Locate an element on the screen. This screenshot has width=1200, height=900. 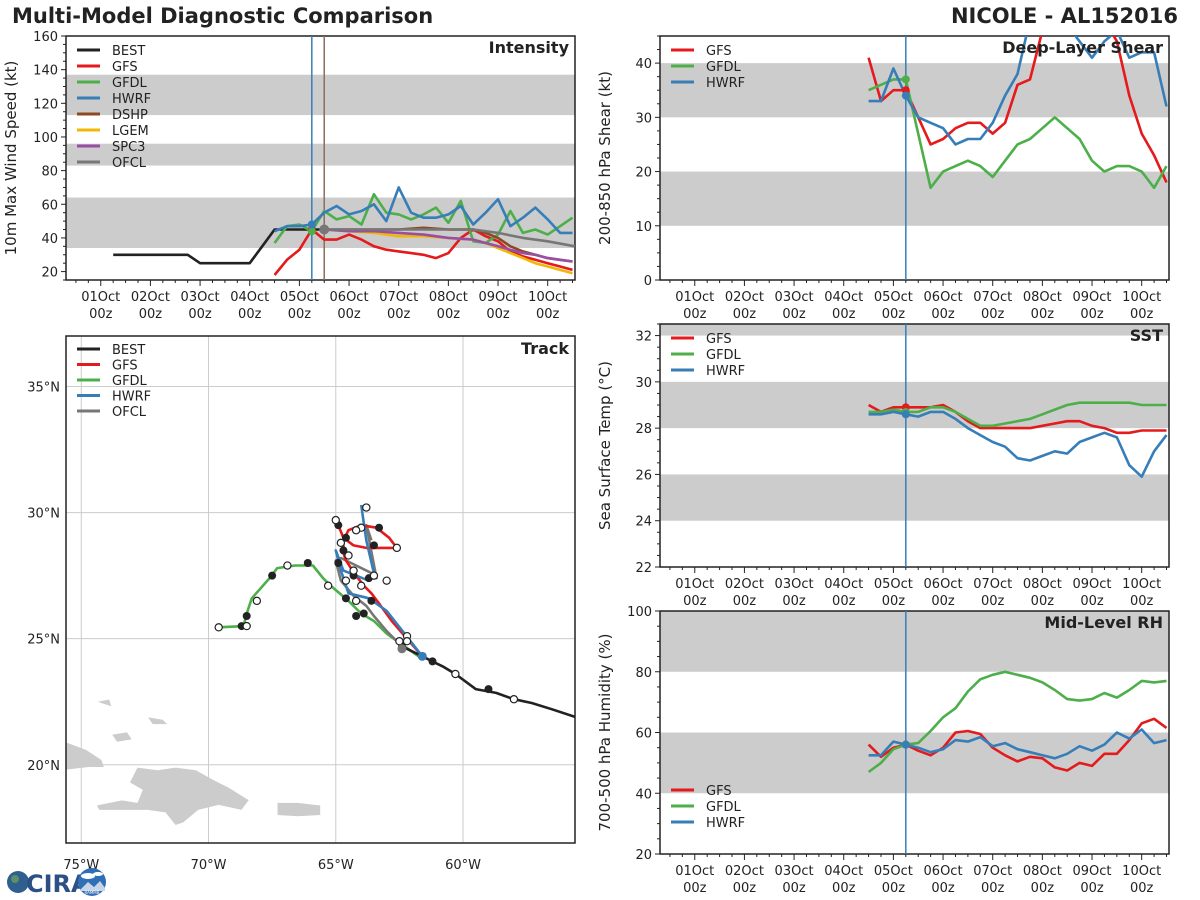
series-line-gfs is located at coordinates (423, 252).